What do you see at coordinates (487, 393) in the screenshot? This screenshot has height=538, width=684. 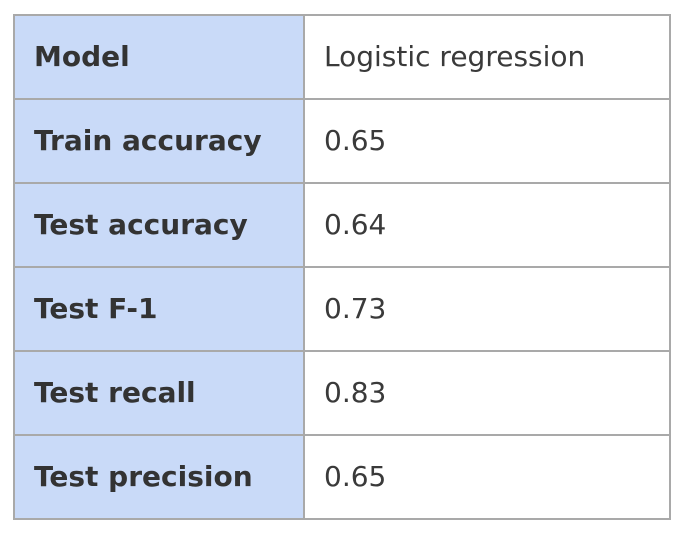 I see `row-value: 0.83` at bounding box center [487, 393].